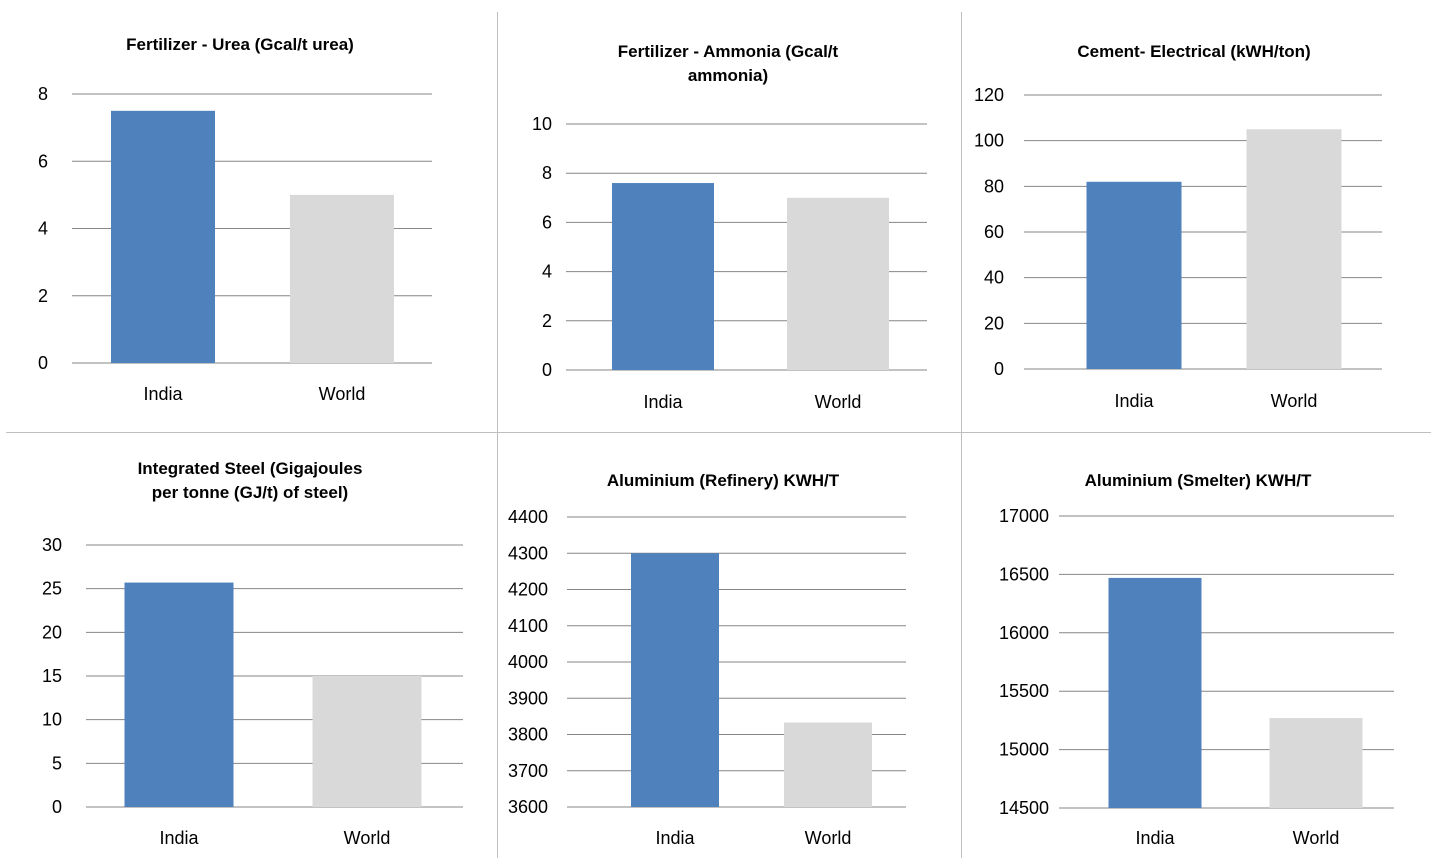 The width and height of the screenshot is (1437, 860). Describe the element at coordinates (52, 589) in the screenshot. I see `y-tick-label: 25` at that location.